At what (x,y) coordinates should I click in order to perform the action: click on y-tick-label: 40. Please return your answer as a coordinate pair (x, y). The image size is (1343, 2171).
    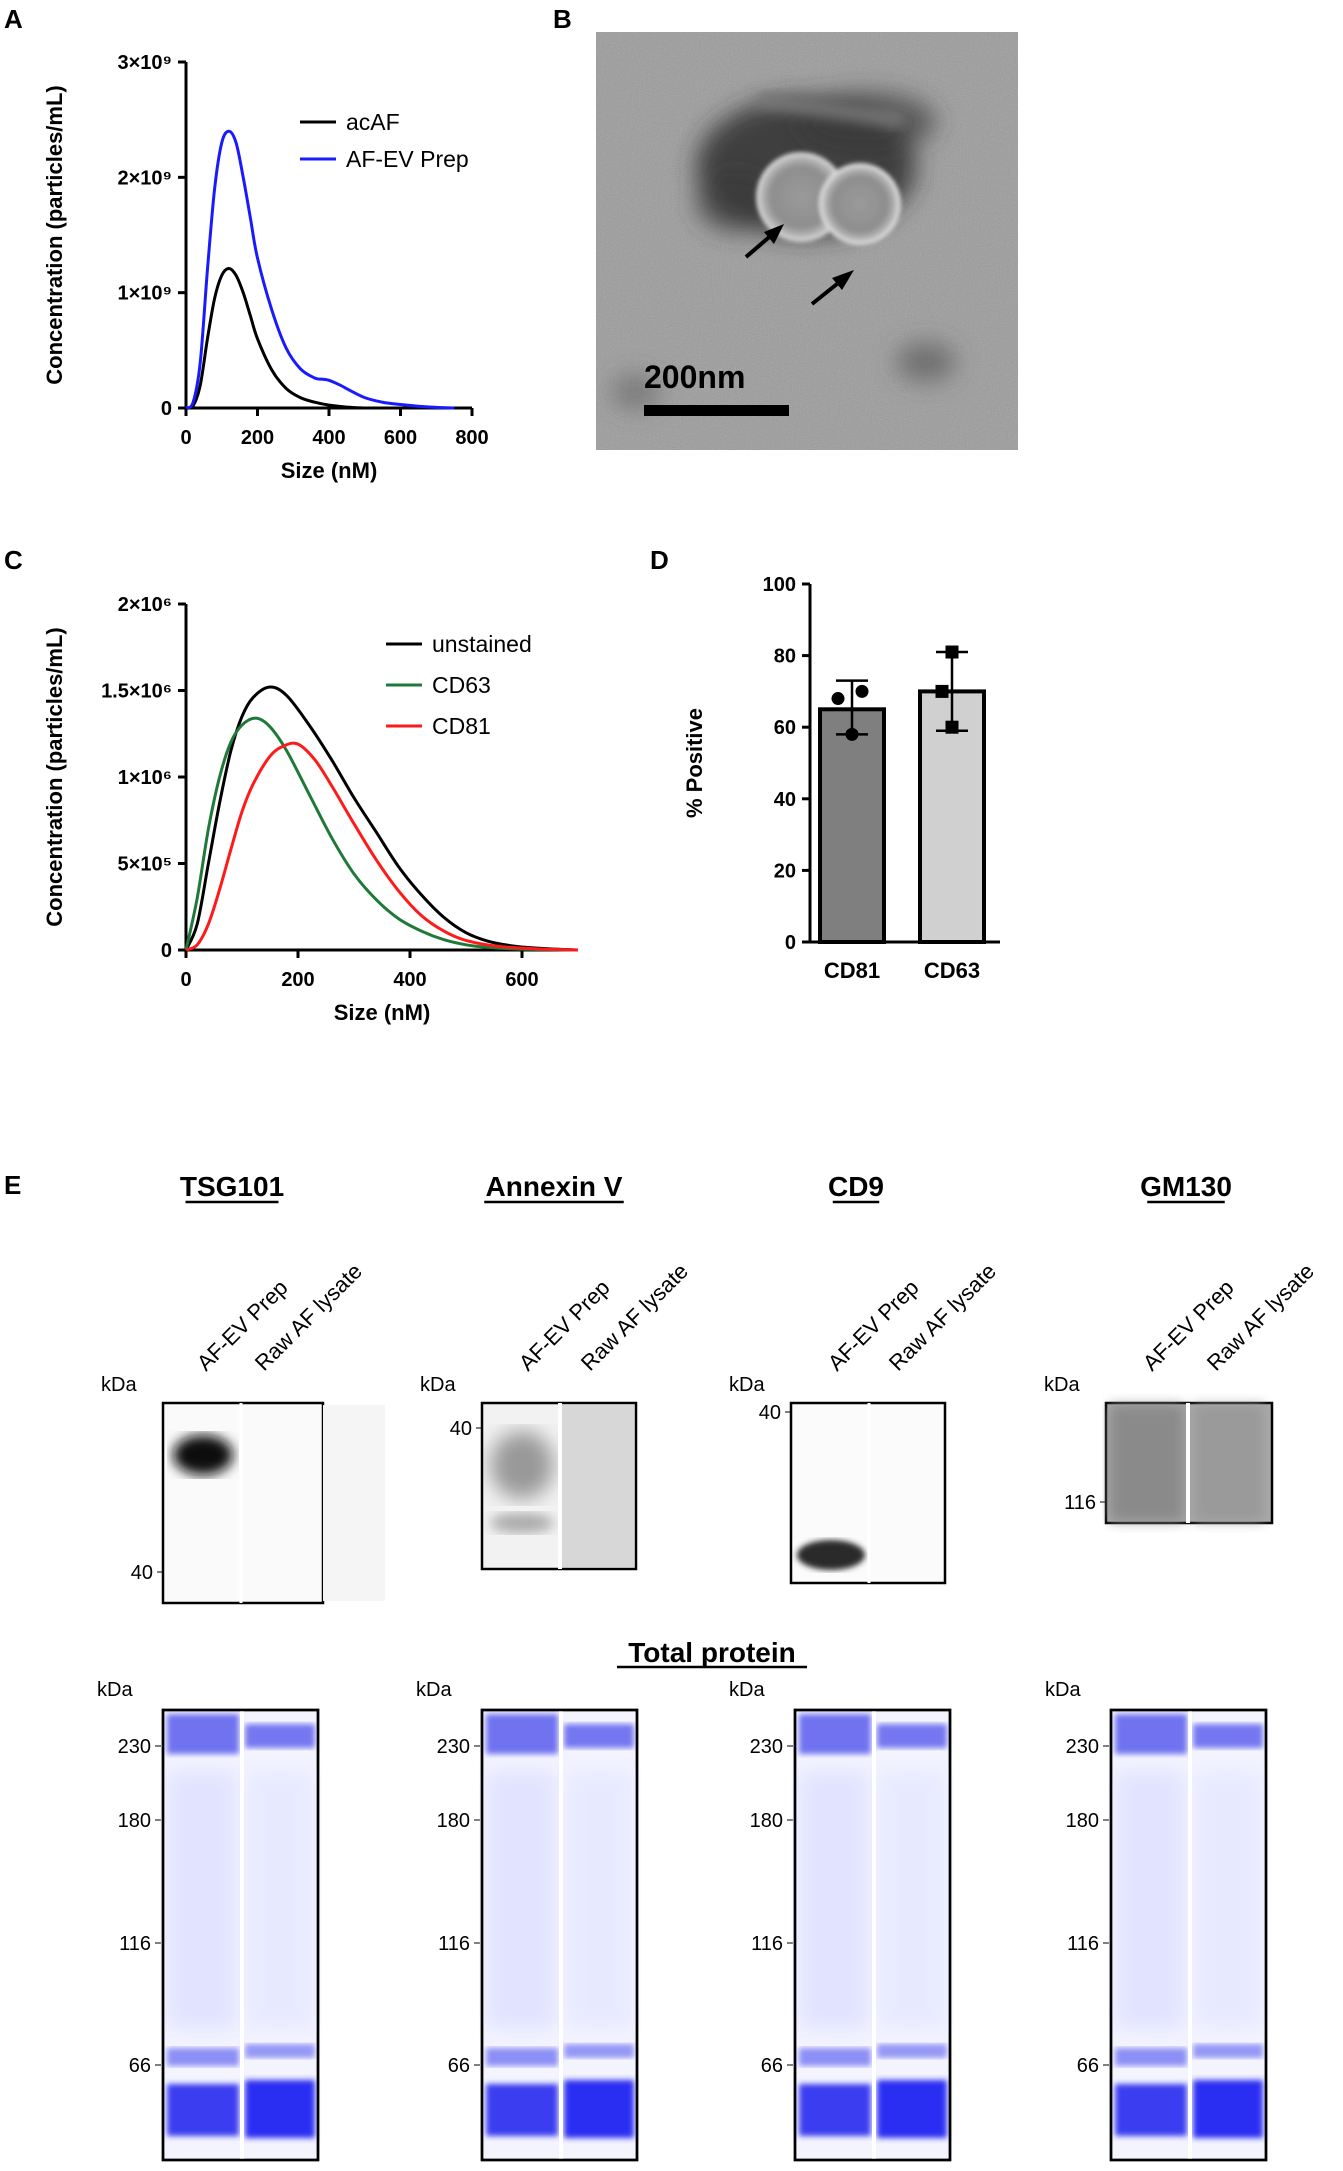
    Looking at the image, I should click on (785, 800).